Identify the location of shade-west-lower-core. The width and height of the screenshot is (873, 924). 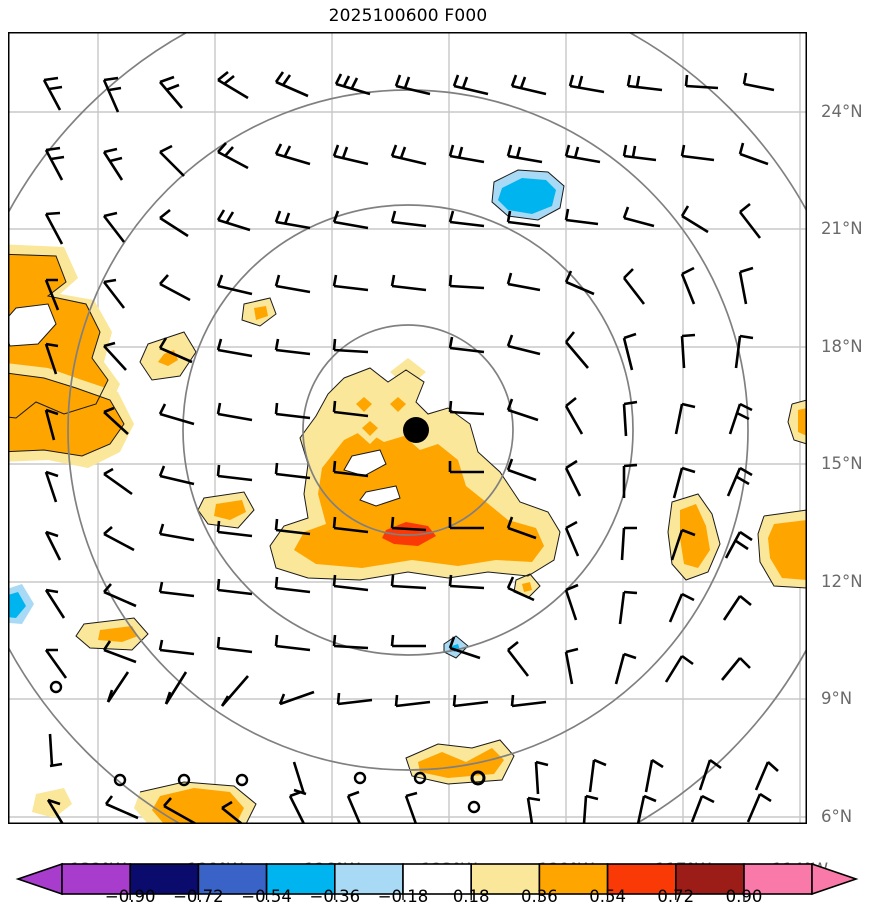
(66, 414).